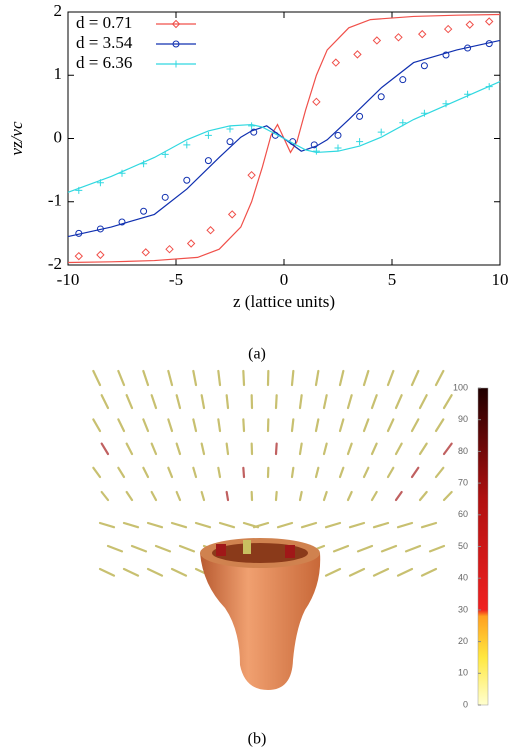 The image size is (514, 755). What do you see at coordinates (58, 10) in the screenshot?
I see `y-tick-label: 2` at bounding box center [58, 10].